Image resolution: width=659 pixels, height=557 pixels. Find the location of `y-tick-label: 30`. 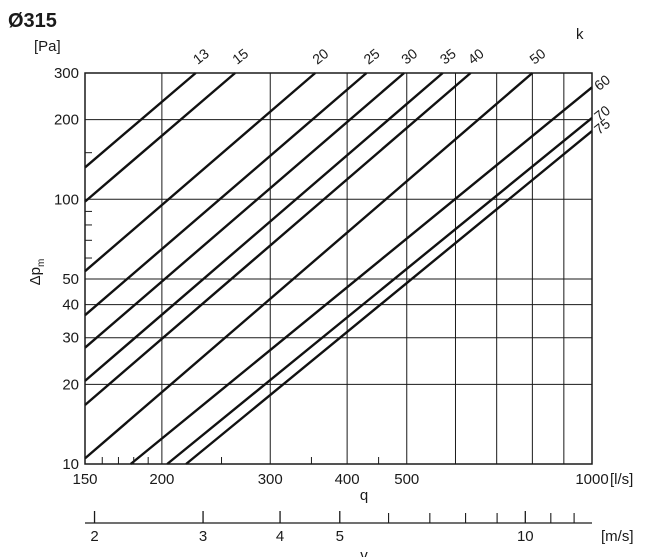

y-tick-label: 30 is located at coordinates (70, 338).